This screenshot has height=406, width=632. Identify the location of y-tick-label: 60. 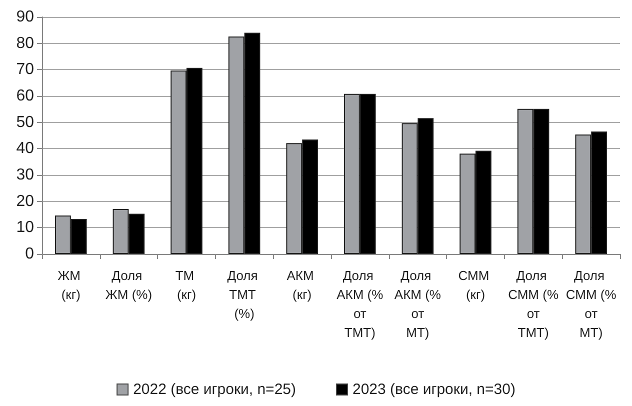
(25, 96).